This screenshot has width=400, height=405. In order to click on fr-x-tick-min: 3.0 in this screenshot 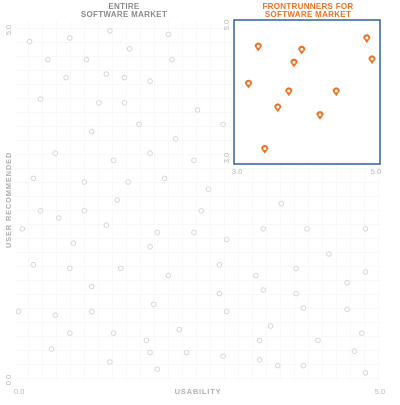, I will do `click(237, 171)`.